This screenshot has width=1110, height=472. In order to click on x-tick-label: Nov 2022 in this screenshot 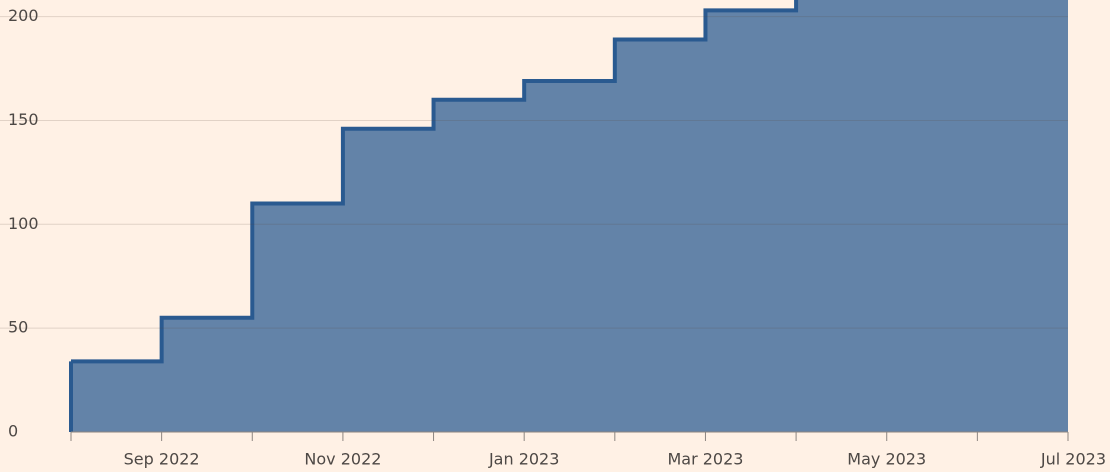, I will do `click(342, 459)`.